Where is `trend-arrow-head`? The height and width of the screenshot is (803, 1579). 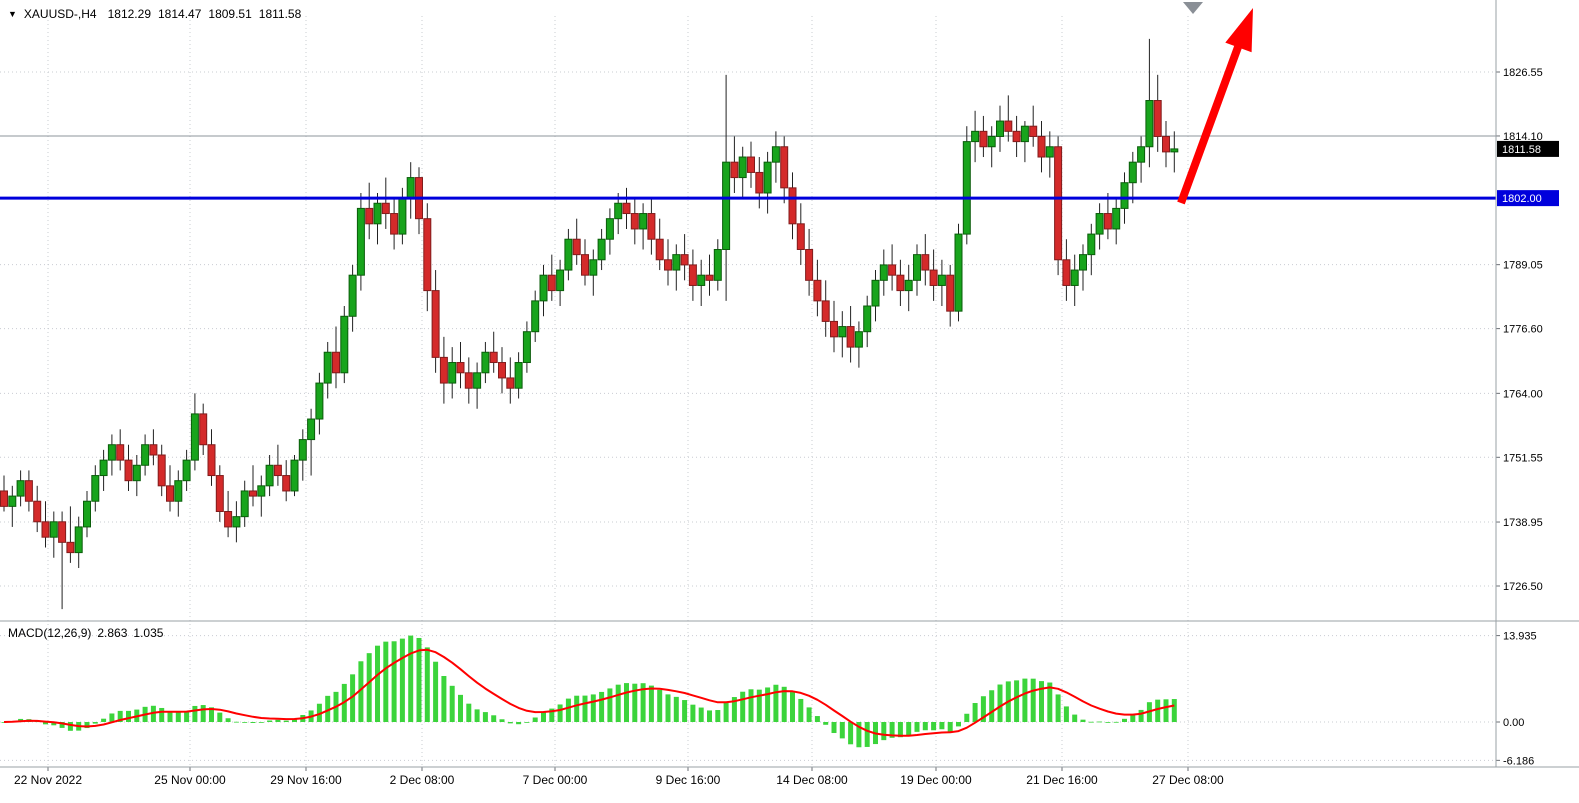 trend-arrow-head is located at coordinates (1239, 30).